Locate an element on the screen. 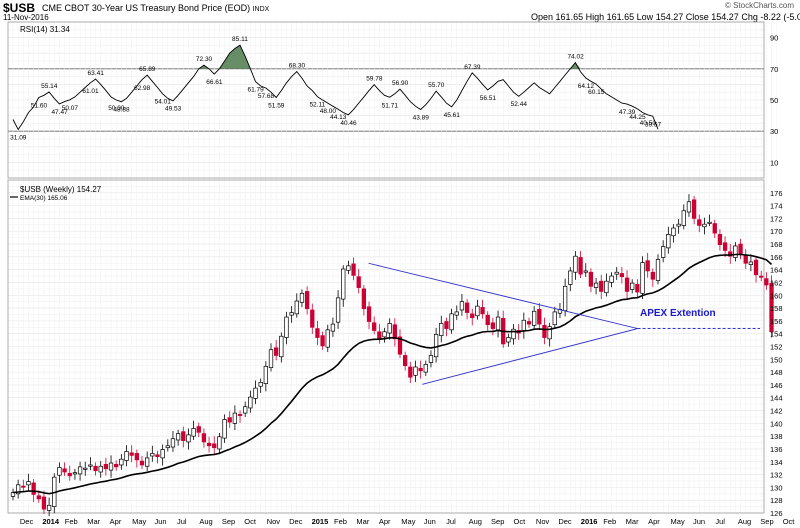 This screenshot has width=800, height=528. rsi-annotation: 44.25 is located at coordinates (637, 117).